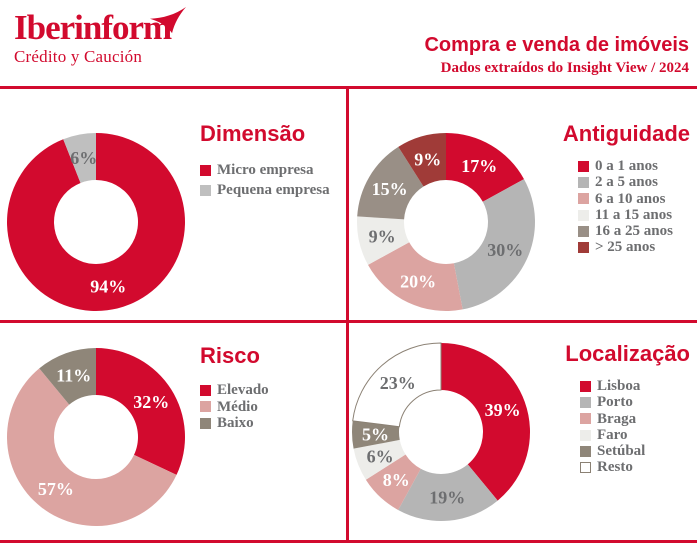 This screenshot has height=559, width=697. Describe the element at coordinates (625, 247) in the screenshot. I see `legend-label-25-anos: > 25 anos` at that location.